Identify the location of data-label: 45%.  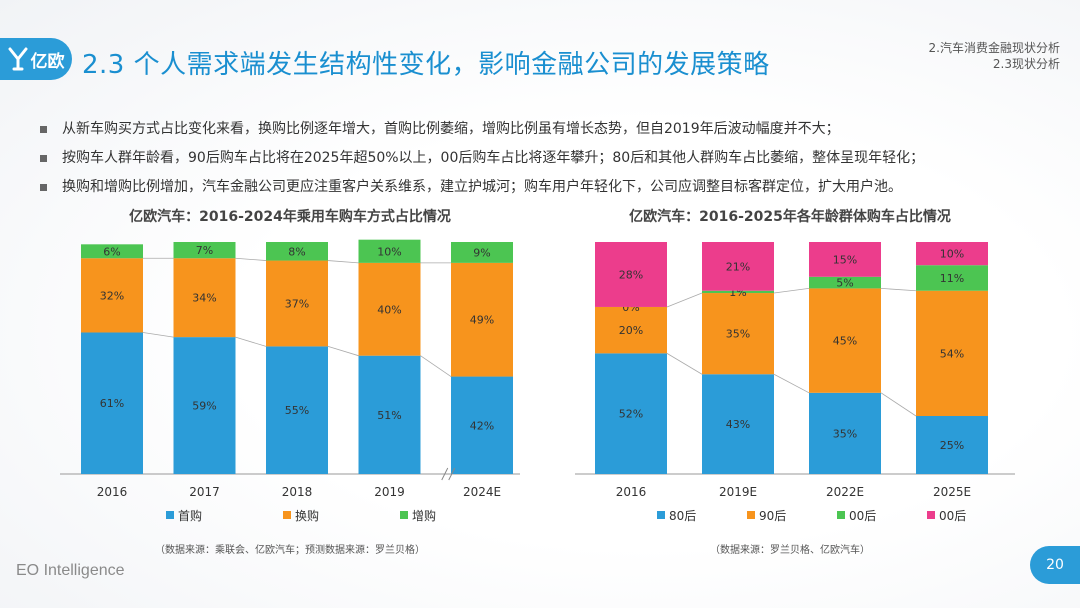
(845, 341).